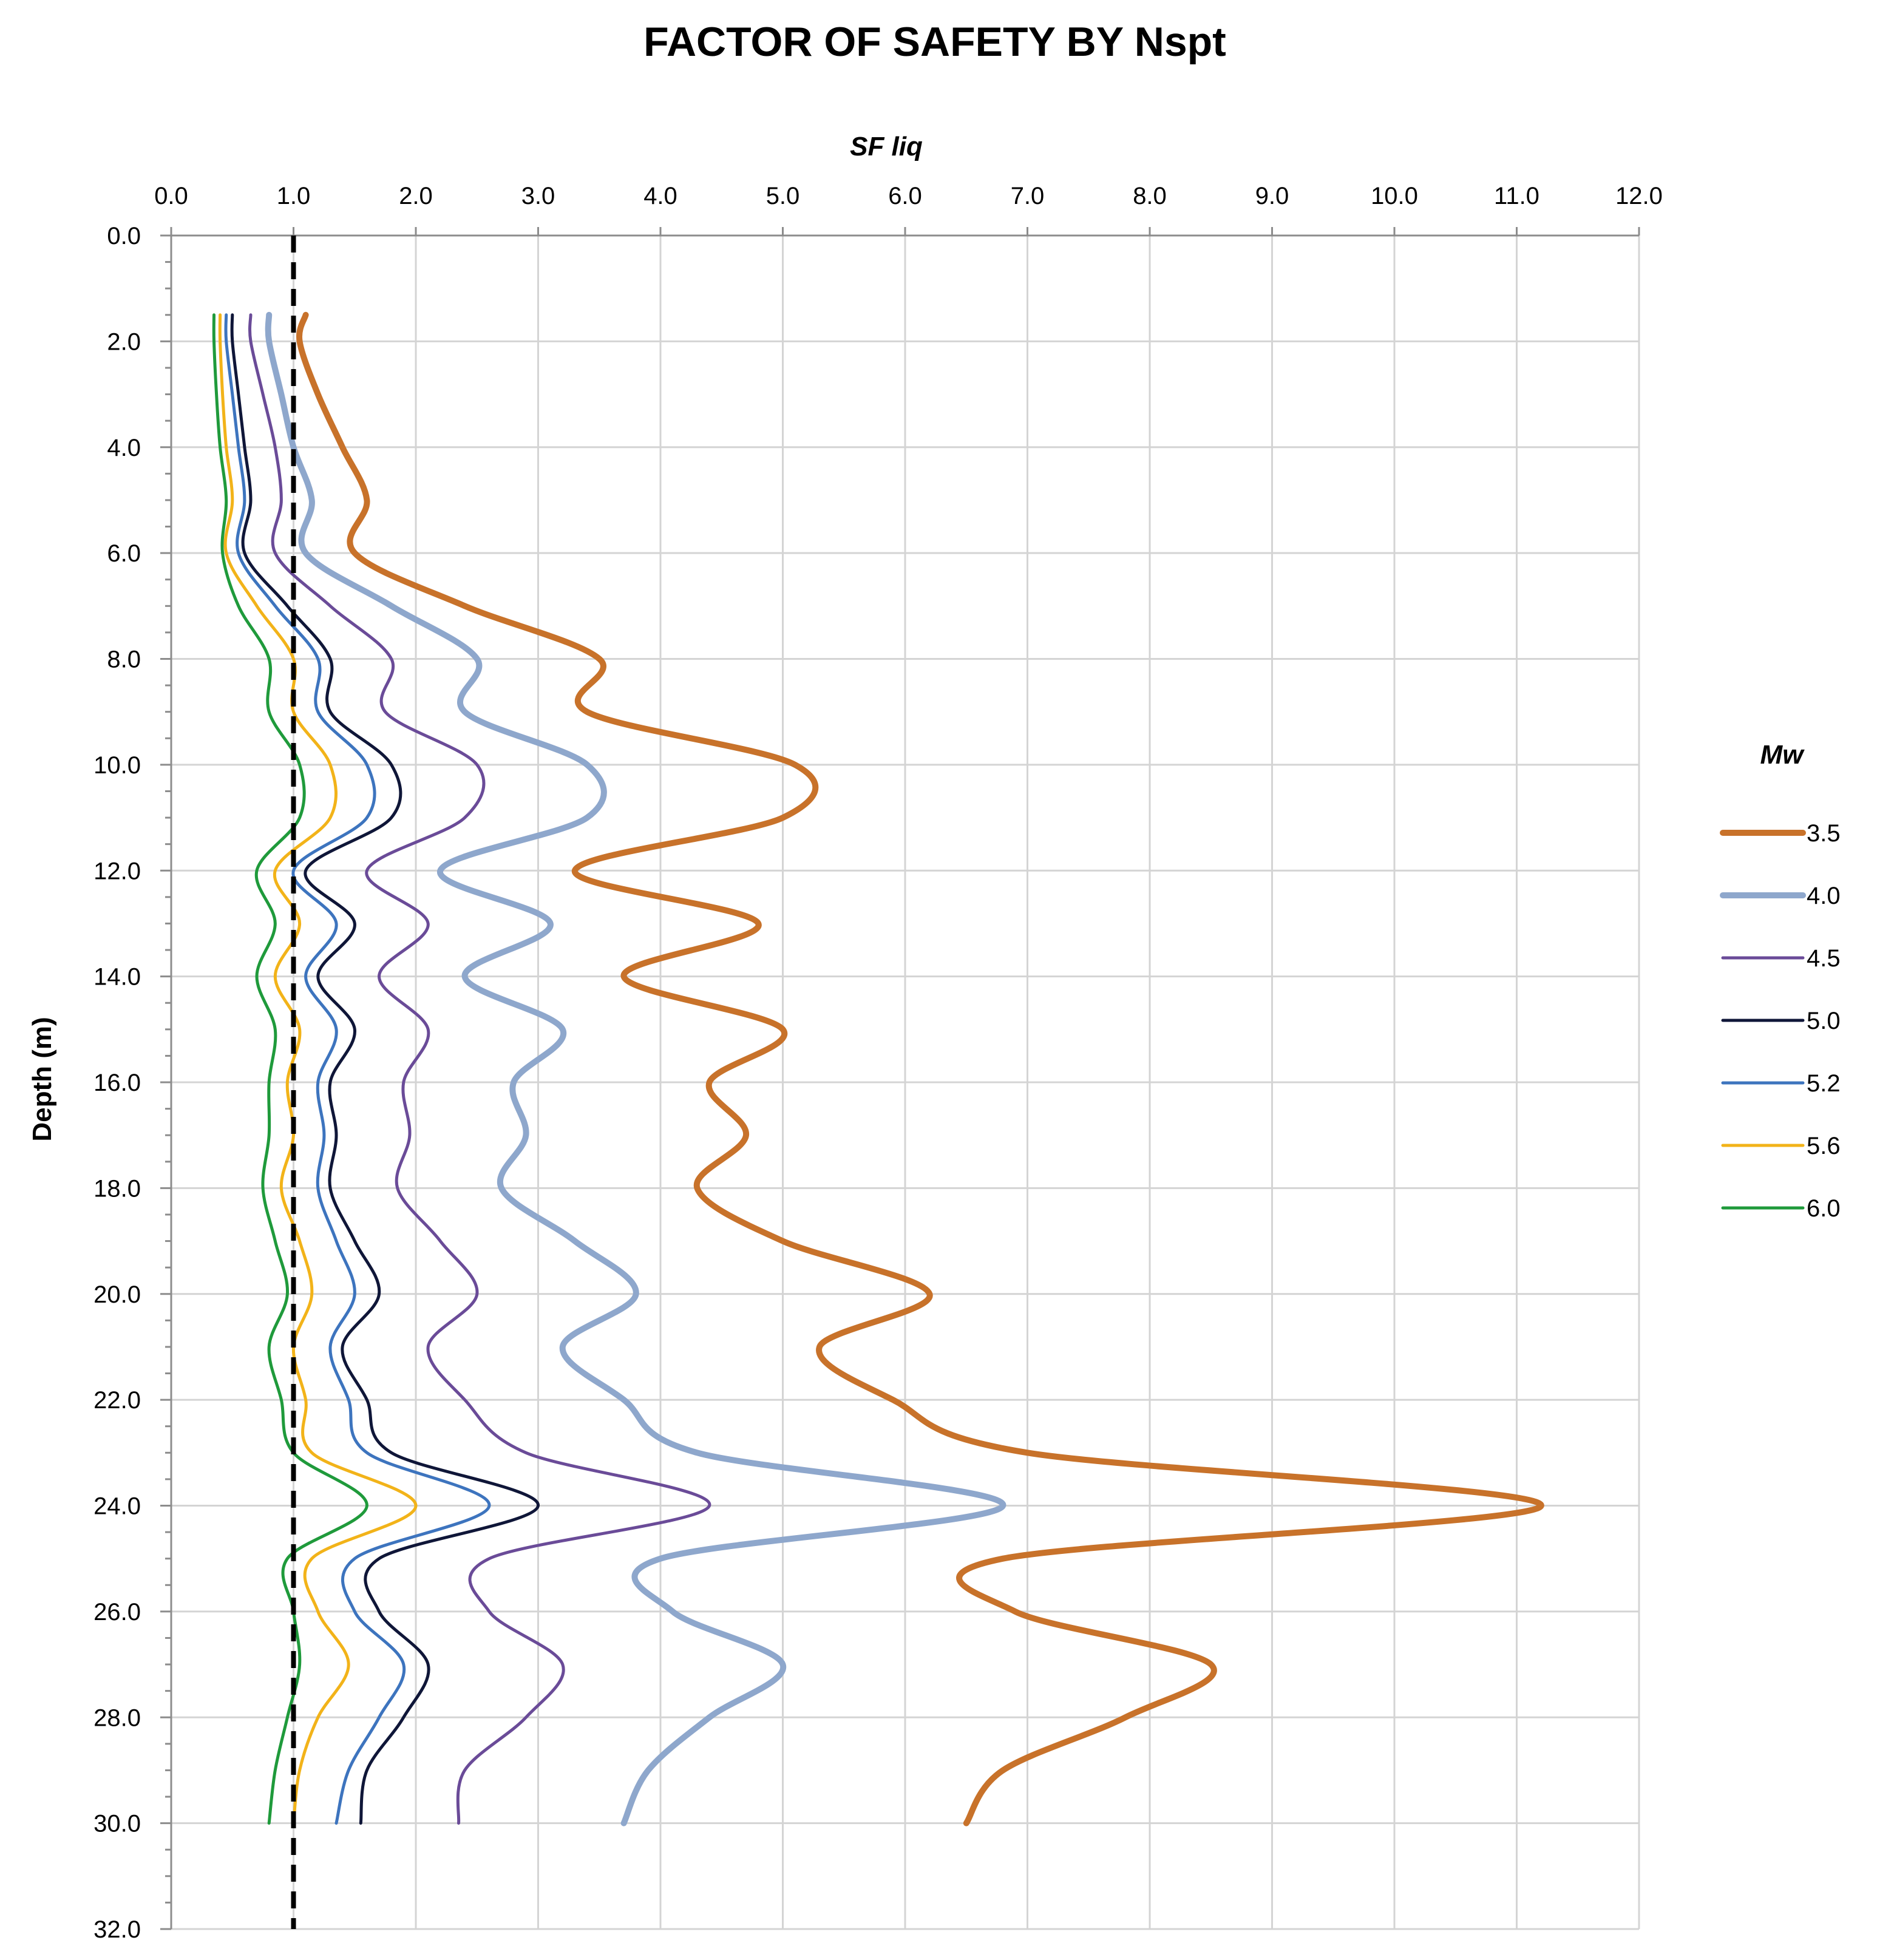 The width and height of the screenshot is (1877, 1960). I want to click on y-tick-label: 28.0, so click(117, 1718).